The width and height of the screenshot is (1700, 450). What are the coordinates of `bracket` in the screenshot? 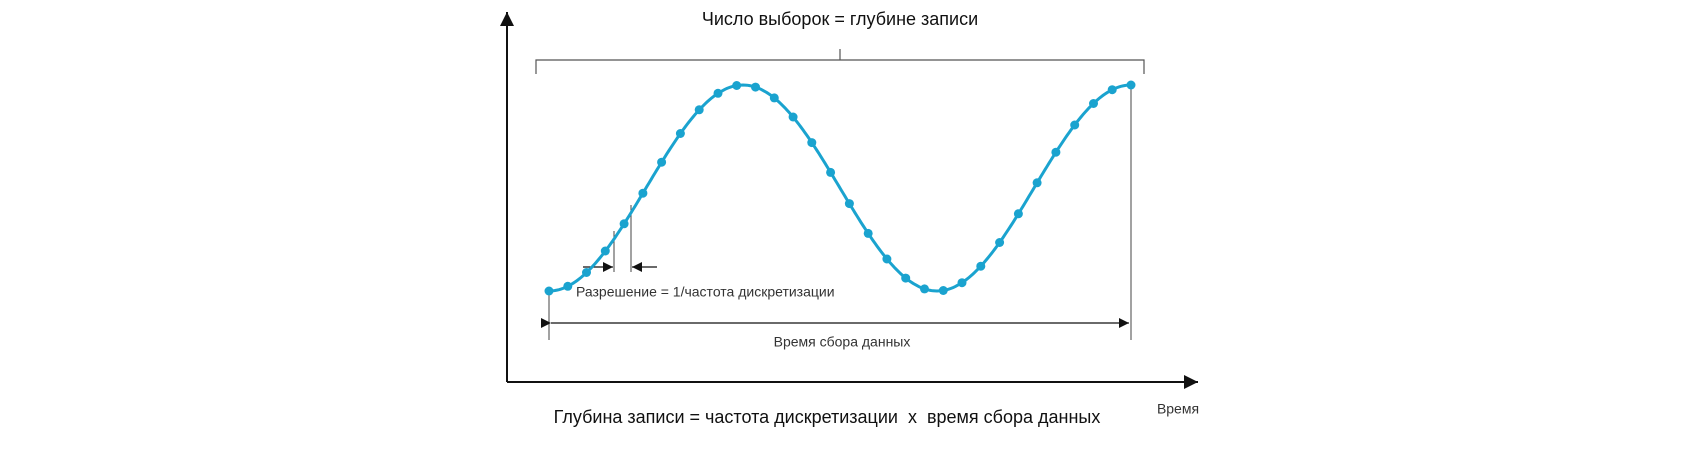 It's located at (840, 61).